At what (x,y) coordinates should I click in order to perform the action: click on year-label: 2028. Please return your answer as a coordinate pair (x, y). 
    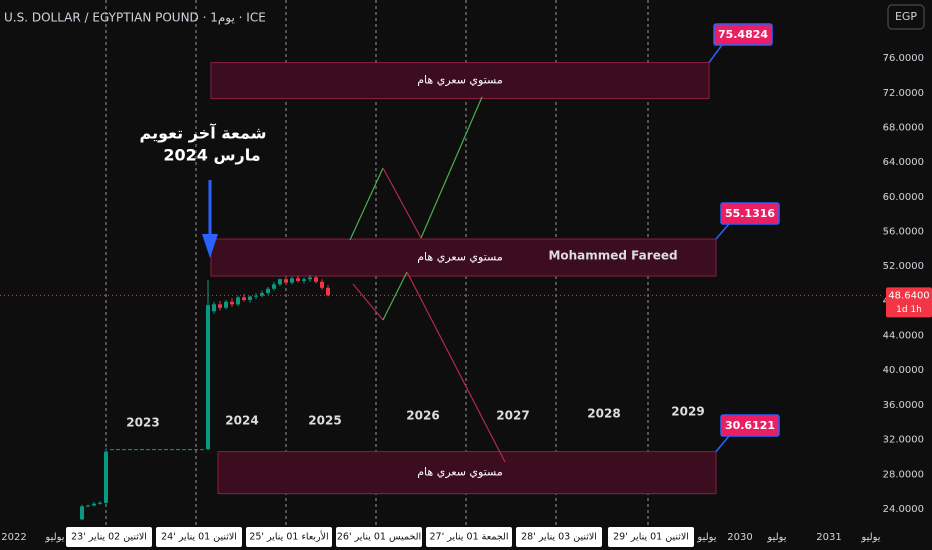
    Looking at the image, I should click on (603, 414).